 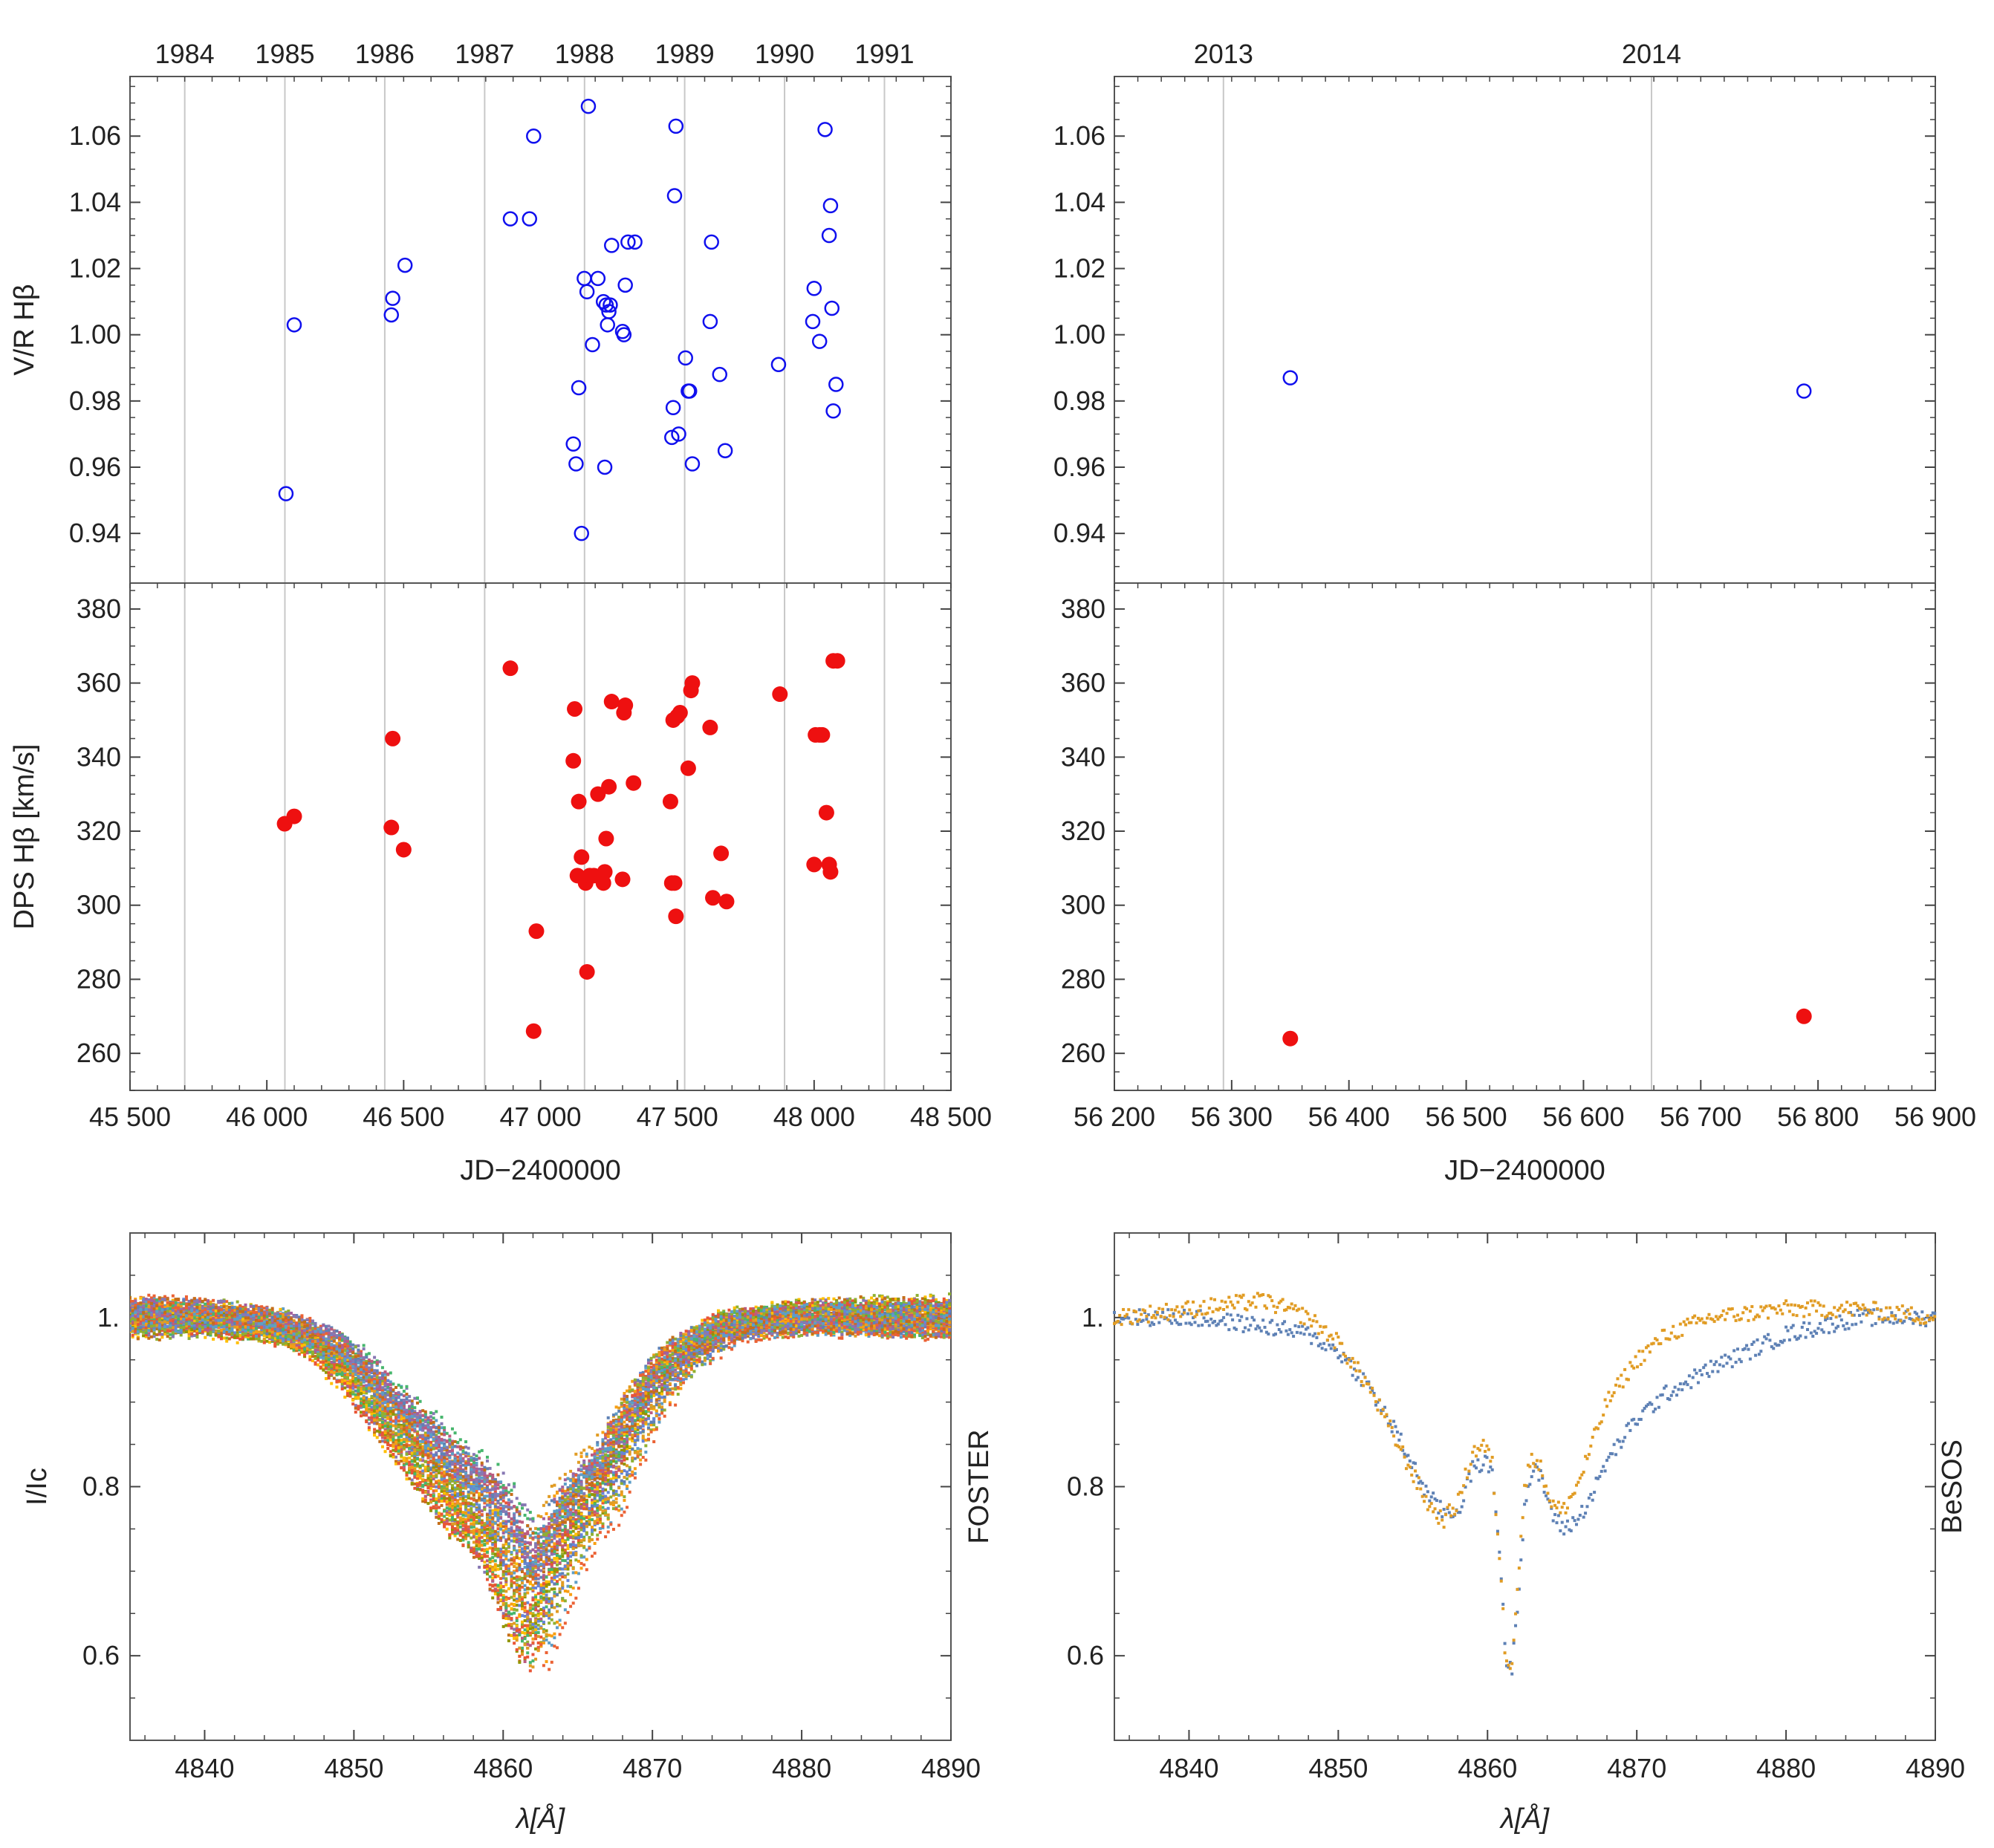 What do you see at coordinates (99, 979) in the screenshot?
I see `y-tick-label: 280` at bounding box center [99, 979].